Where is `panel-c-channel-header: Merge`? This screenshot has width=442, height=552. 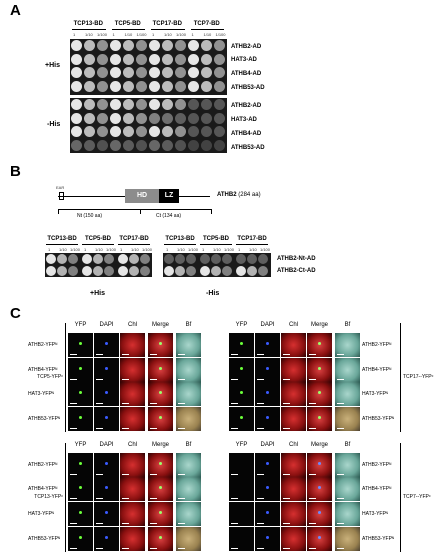
panel-c-channel-header: Merge is located at coordinates (319, 445).